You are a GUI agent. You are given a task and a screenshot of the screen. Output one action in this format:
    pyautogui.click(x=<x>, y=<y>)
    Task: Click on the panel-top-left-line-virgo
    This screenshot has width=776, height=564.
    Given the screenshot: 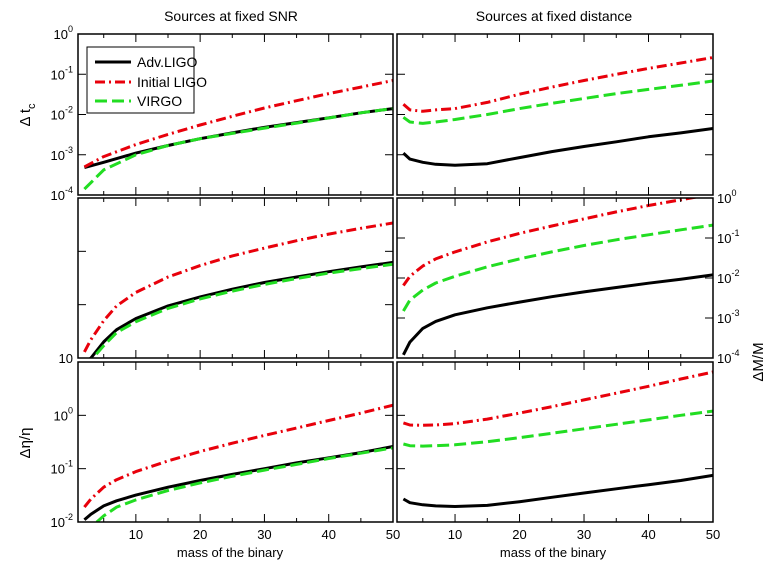 What is the action you would take?
    pyautogui.click(x=238, y=149)
    